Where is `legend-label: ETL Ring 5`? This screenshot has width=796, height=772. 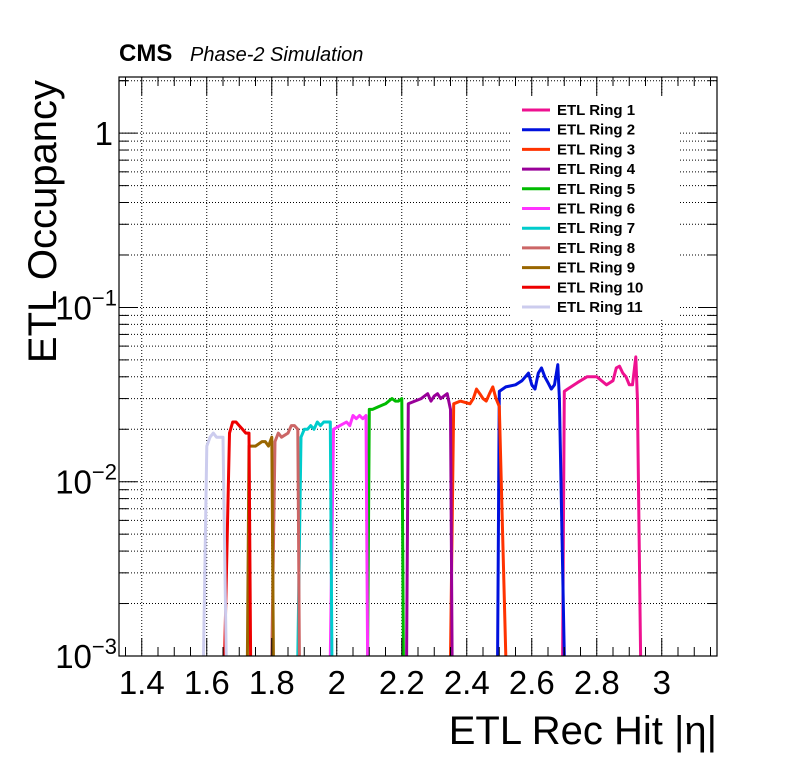
legend-label: ETL Ring 5 is located at coordinates (596, 189).